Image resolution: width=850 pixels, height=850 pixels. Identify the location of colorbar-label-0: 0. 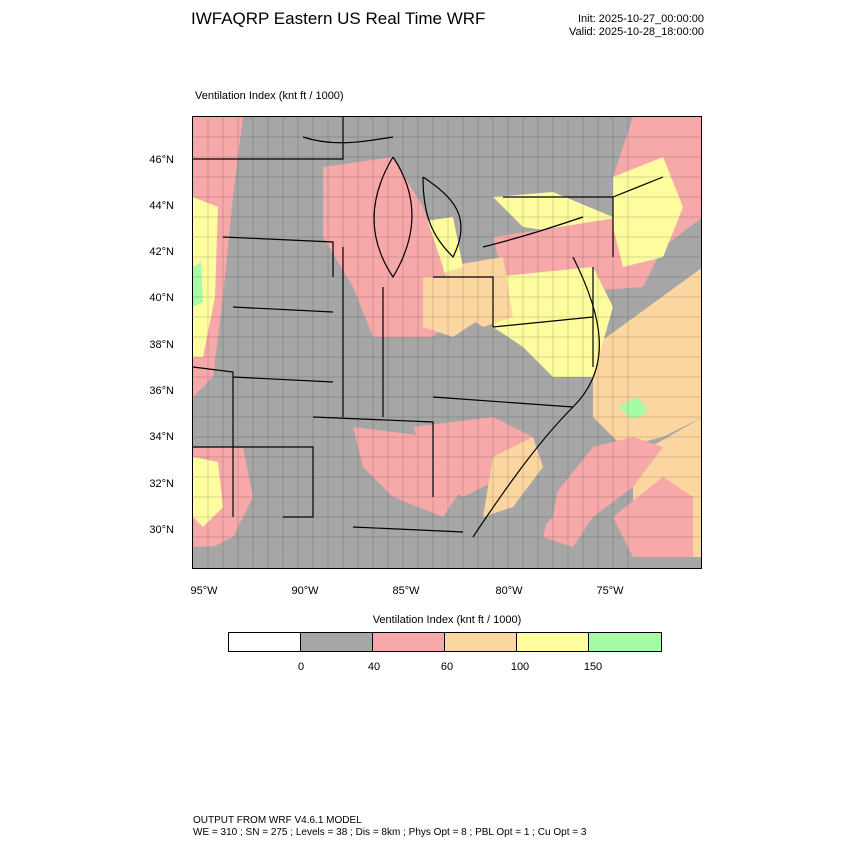
(301, 667).